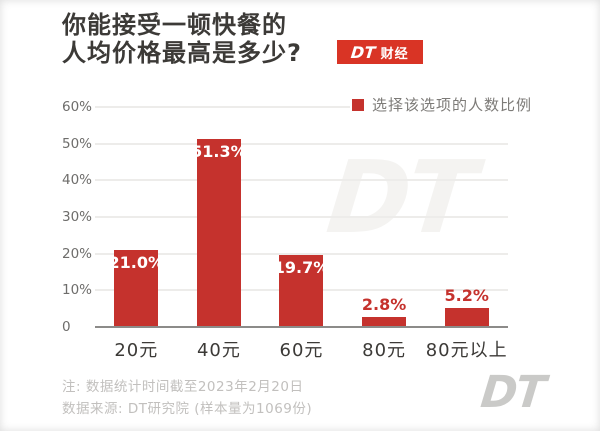 Image resolution: width=600 pixels, height=431 pixels. I want to click on note-line: 注: 数据统计时间截至2023年2月20日, so click(183, 387).